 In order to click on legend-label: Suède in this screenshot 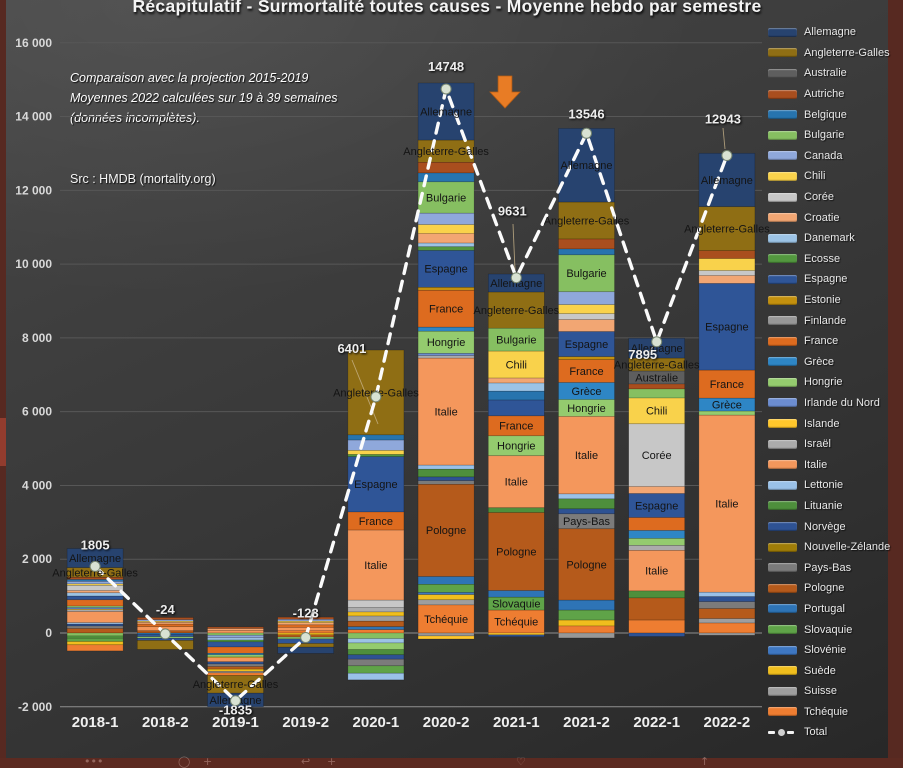, I will do `click(820, 670)`.